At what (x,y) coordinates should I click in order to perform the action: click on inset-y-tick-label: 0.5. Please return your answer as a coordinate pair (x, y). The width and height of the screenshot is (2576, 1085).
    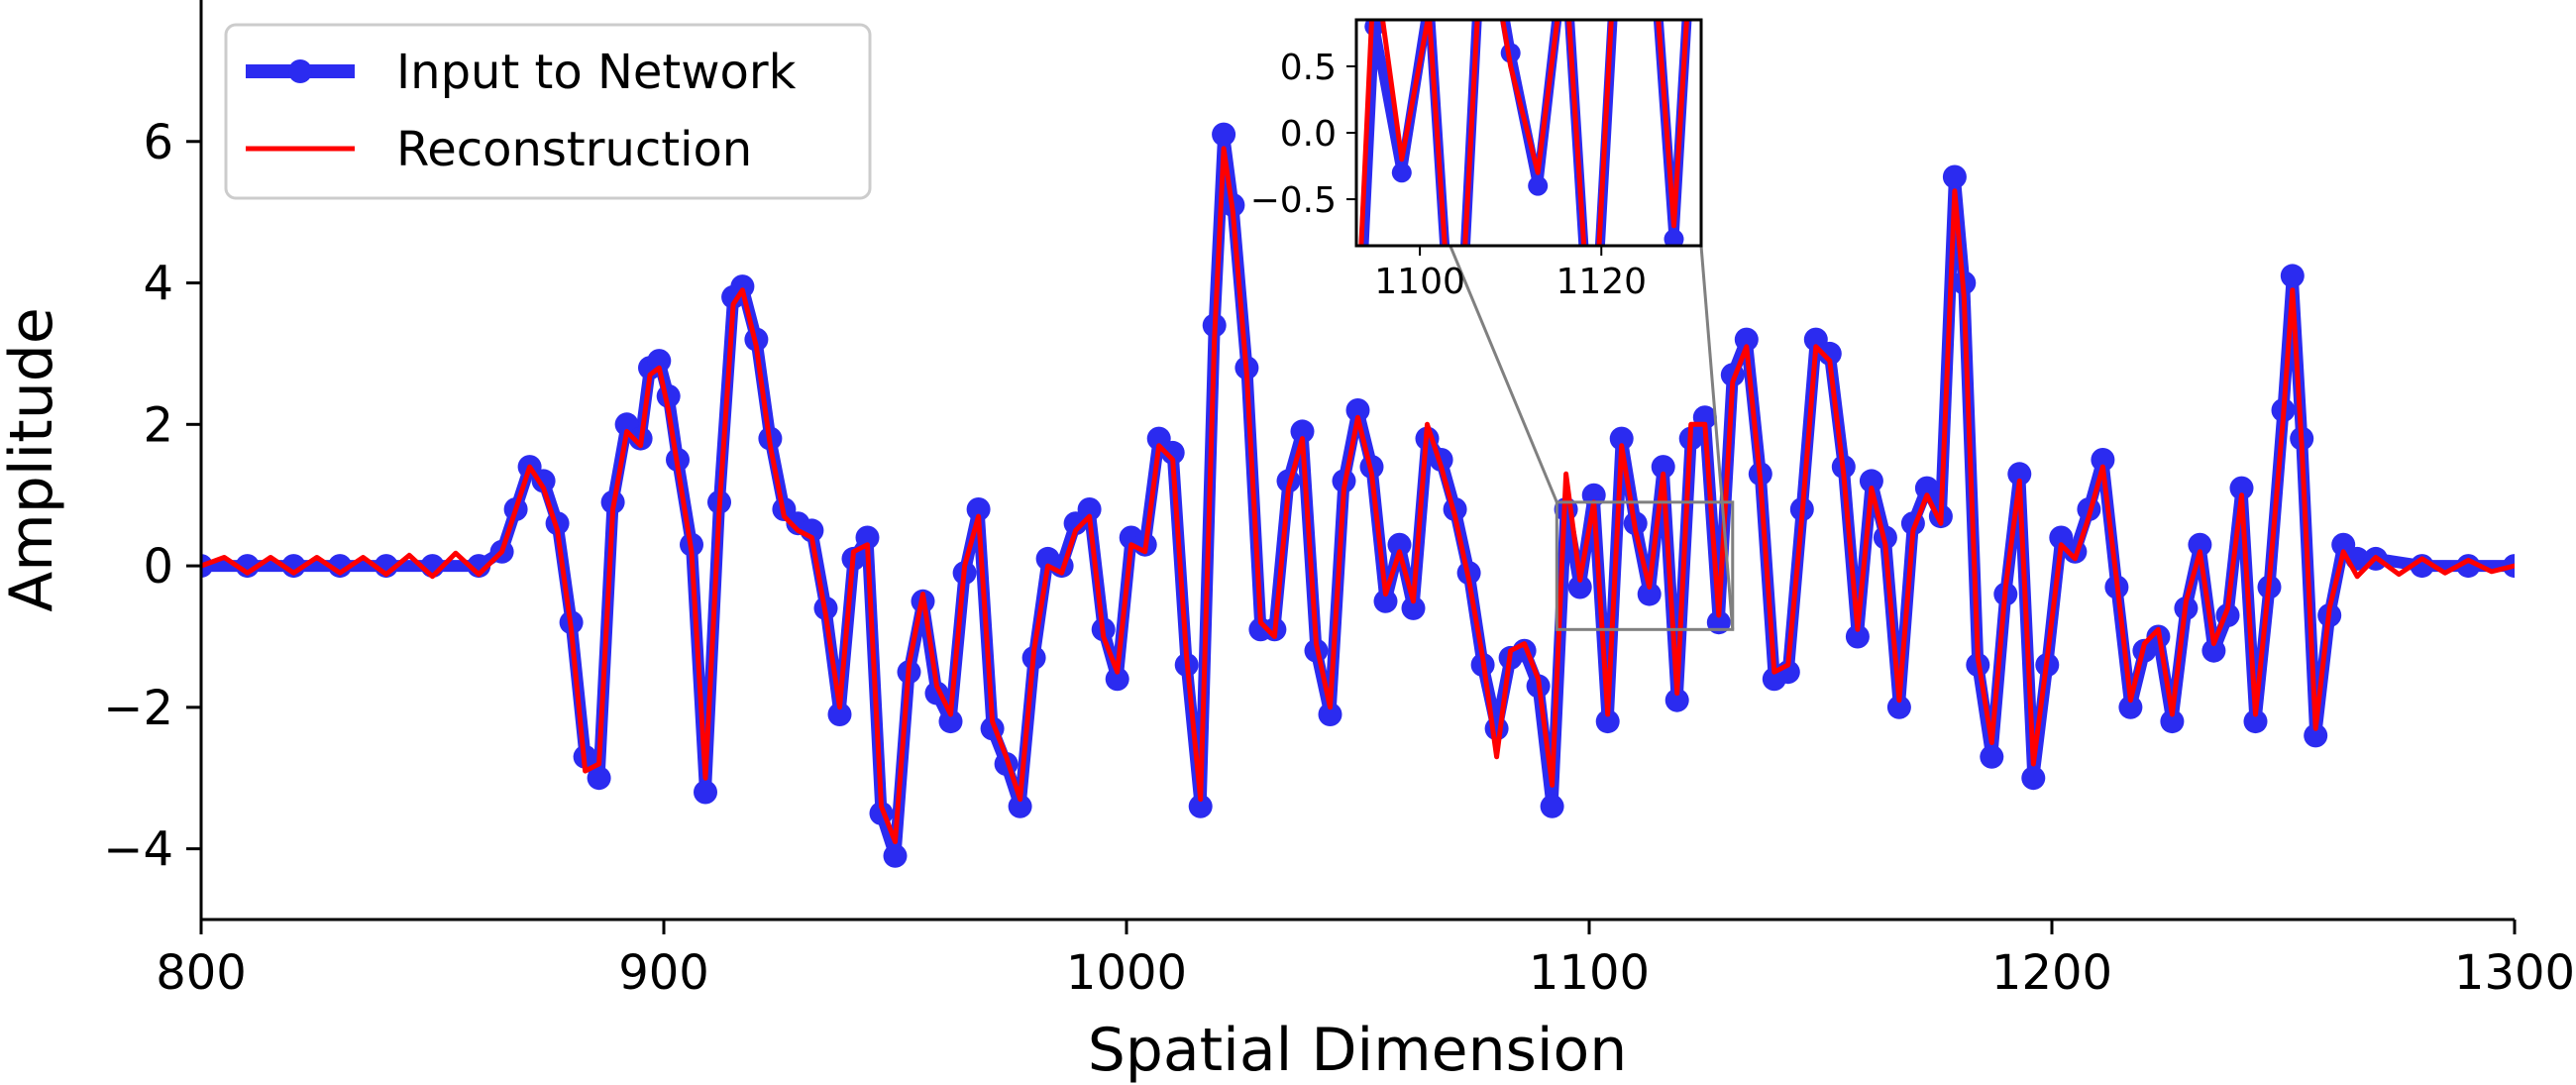
    Looking at the image, I should click on (1308, 68).